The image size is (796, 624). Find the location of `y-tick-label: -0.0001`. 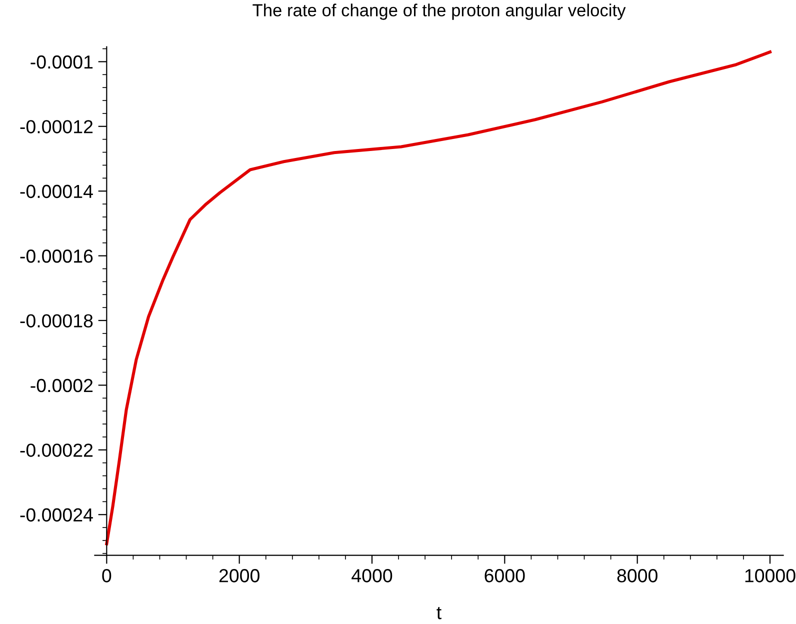

y-tick-label: -0.0001 is located at coordinates (61, 62).